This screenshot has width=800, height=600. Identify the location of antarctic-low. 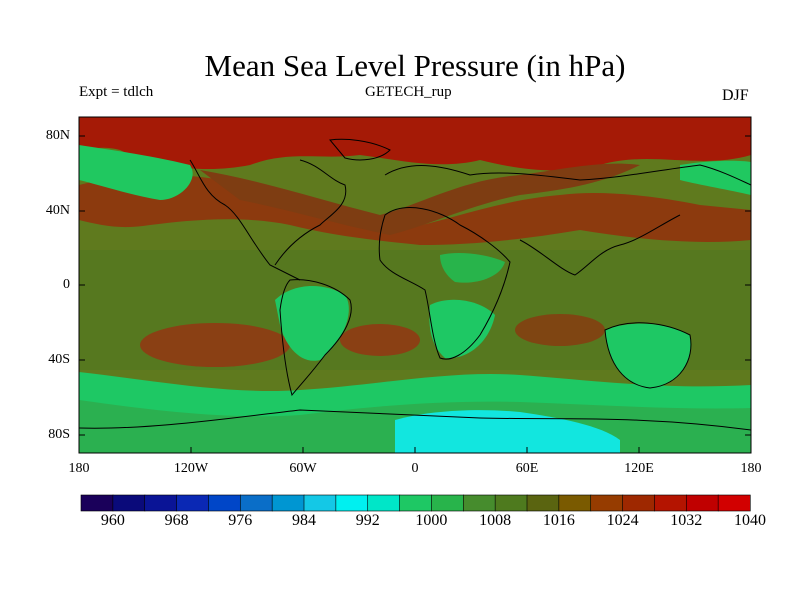
(507, 431).